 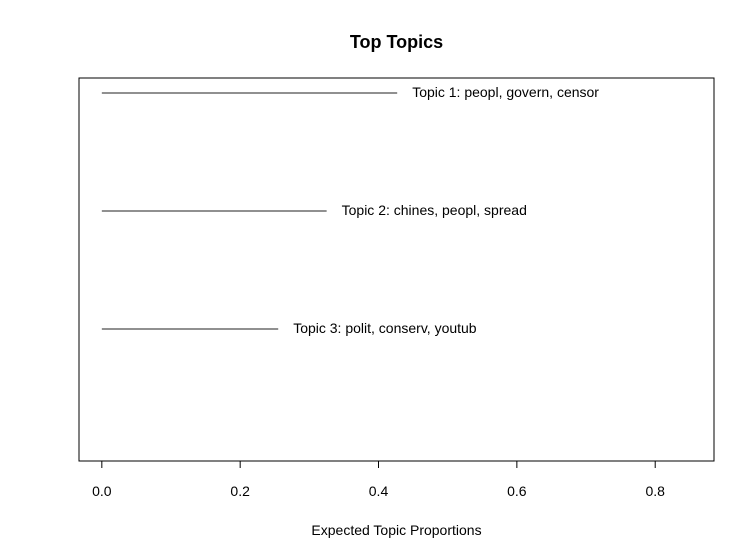 What do you see at coordinates (655, 491) in the screenshot?
I see `x-tick-label-4: 0.8` at bounding box center [655, 491].